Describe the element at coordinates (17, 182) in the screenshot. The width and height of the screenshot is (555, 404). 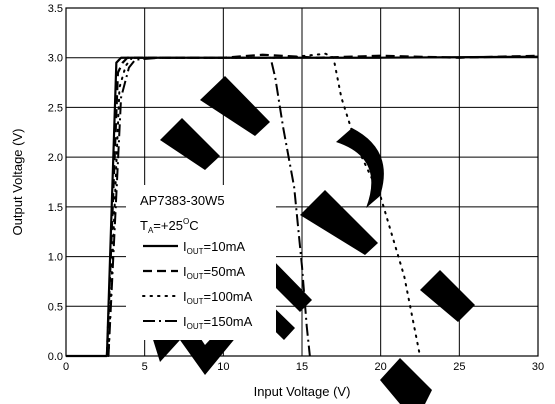
I see `y-axis-label: Output Voltage (V)` at that location.